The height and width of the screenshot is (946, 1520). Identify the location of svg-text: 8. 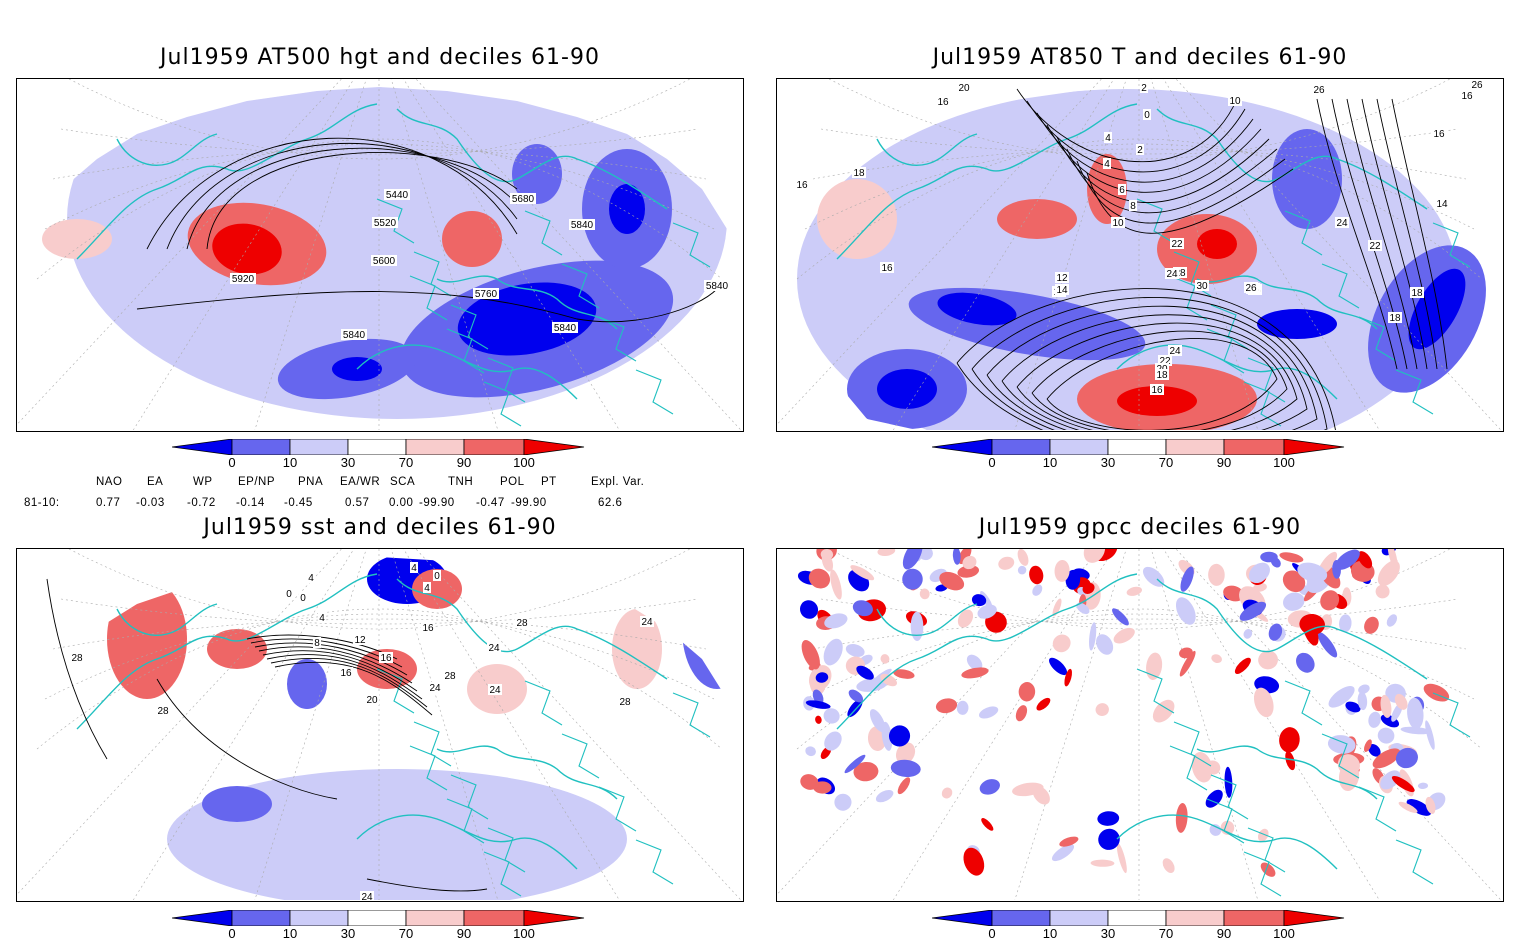
(1133, 206).